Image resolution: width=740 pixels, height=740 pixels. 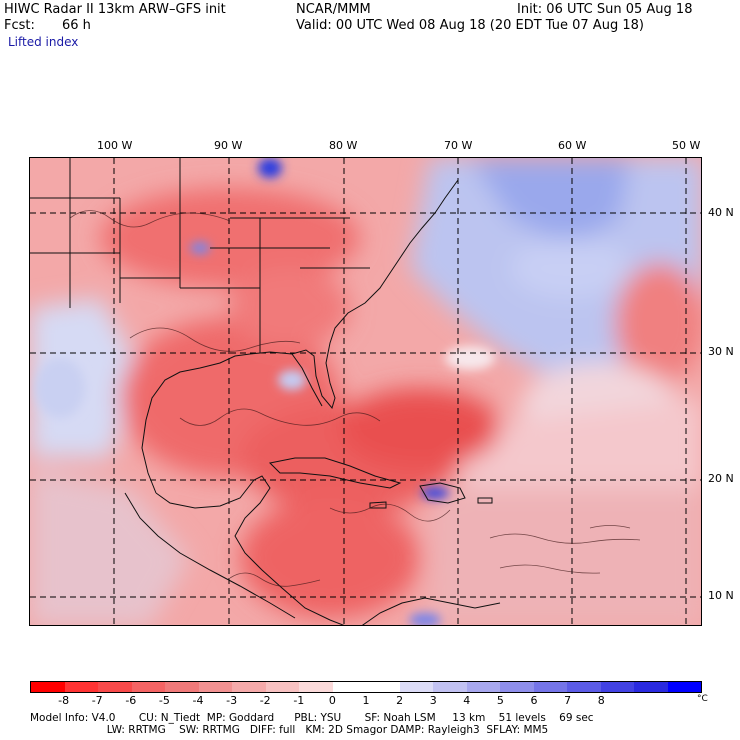 I want to click on colorbar, so click(x=366, y=687).